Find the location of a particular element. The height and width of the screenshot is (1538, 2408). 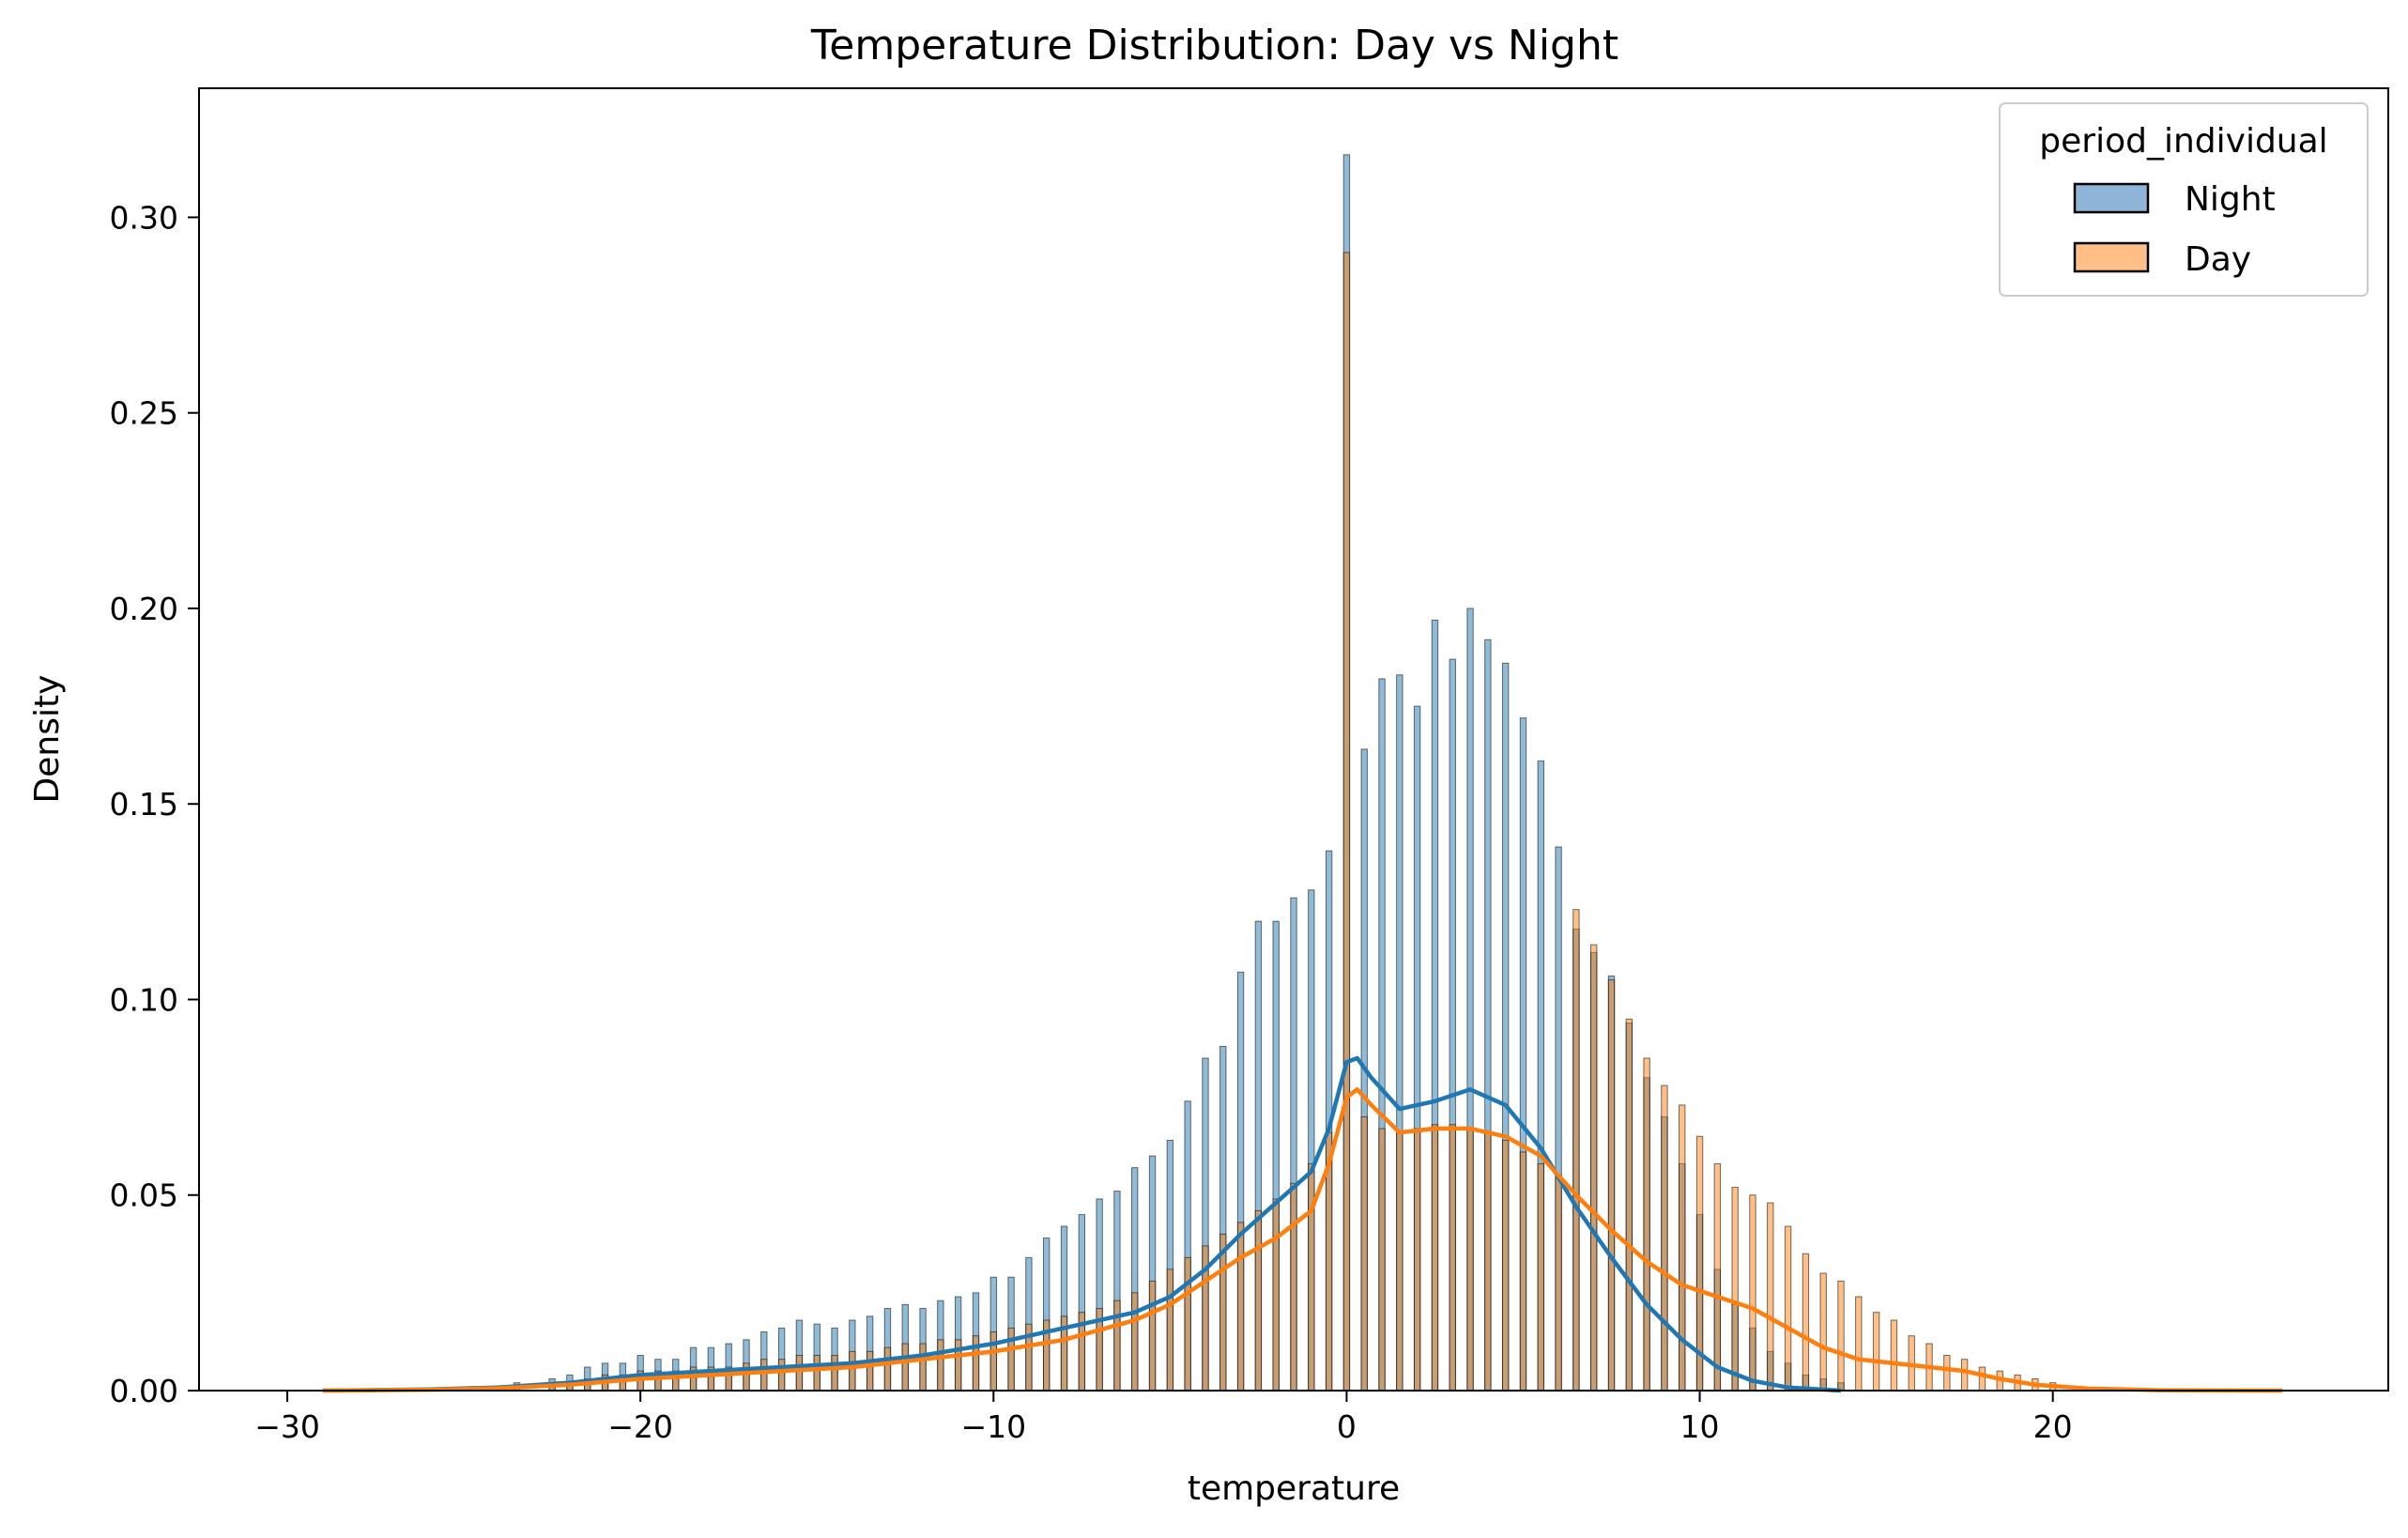

x-tick-label: −20 is located at coordinates (640, 1426).